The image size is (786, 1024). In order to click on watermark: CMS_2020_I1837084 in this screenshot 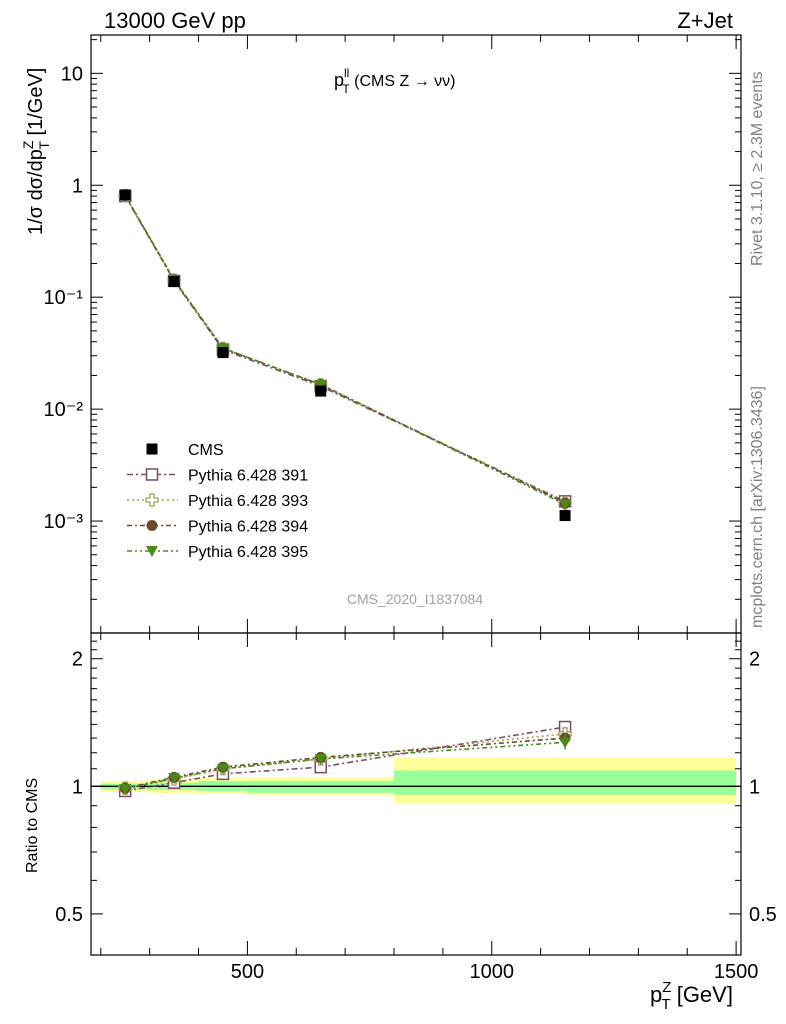, I will do `click(415, 599)`.